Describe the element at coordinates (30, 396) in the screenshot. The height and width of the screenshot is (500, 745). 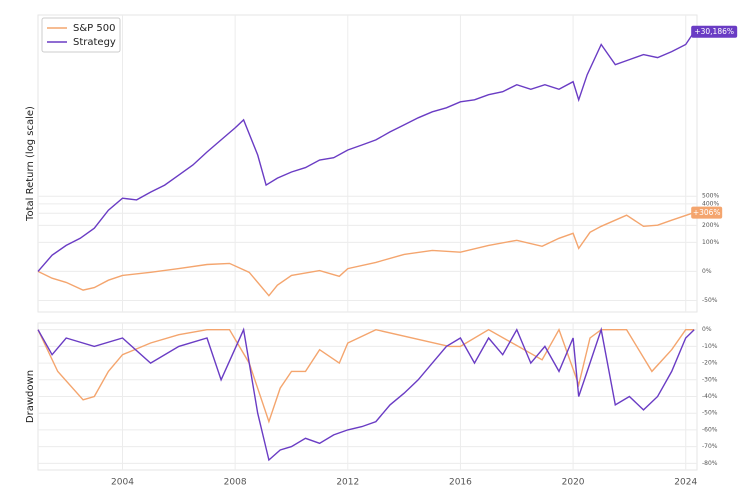
I see `y-axis-label: Drawdown` at that location.